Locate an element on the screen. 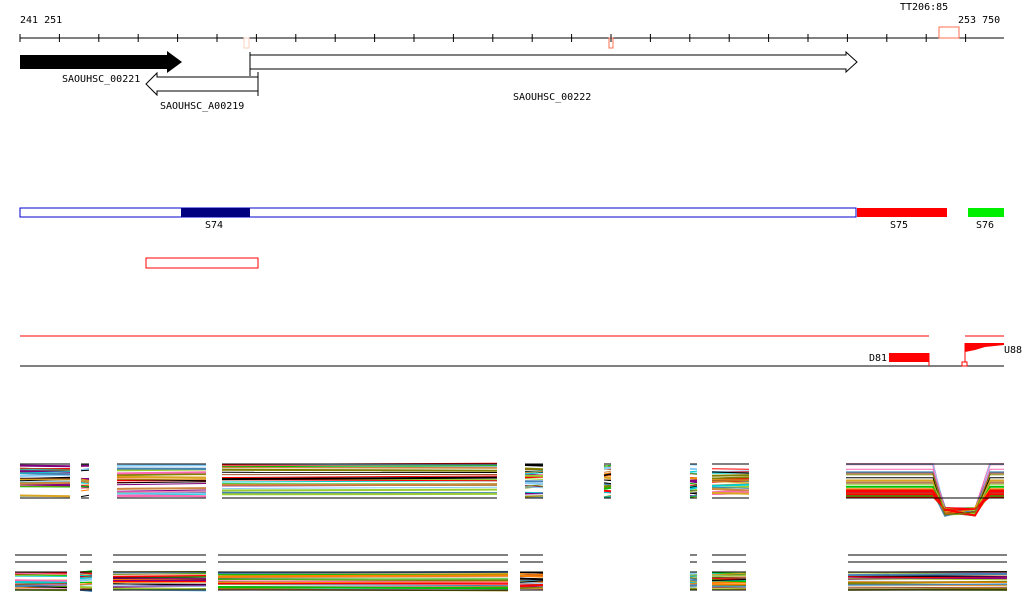 The image size is (1024, 611). segment-S74 is located at coordinates (215, 212).